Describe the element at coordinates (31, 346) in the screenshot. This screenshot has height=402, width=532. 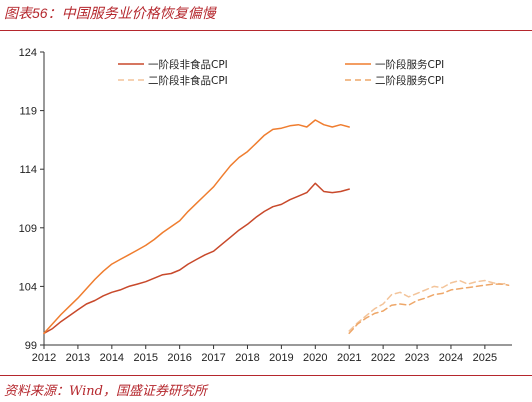
I see `y-tick-label: 99` at that location.